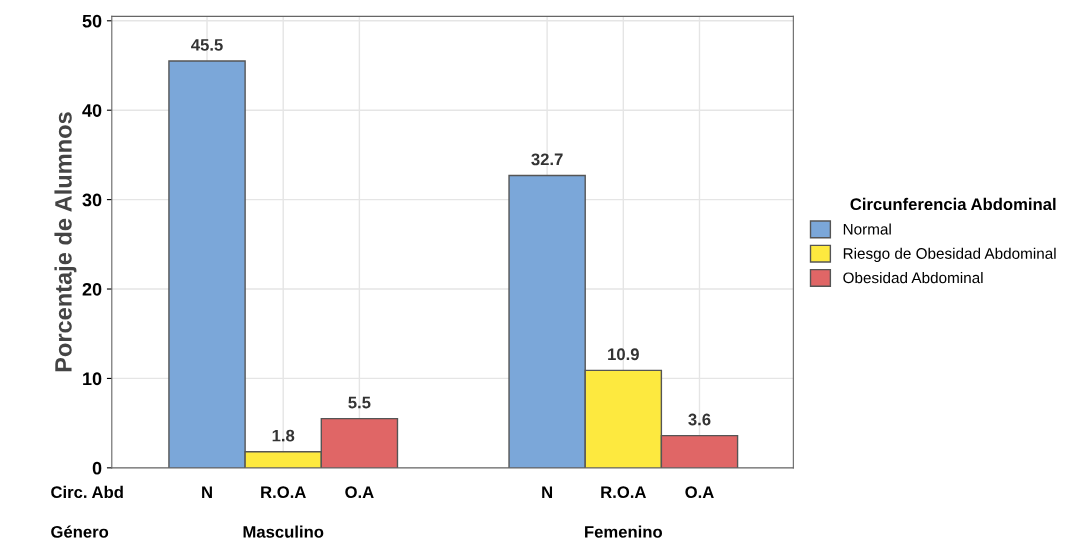 The height and width of the screenshot is (544, 1075). Describe the element at coordinates (913, 278) in the screenshot. I see `legend-label: Obesidad Abdominal` at that location.